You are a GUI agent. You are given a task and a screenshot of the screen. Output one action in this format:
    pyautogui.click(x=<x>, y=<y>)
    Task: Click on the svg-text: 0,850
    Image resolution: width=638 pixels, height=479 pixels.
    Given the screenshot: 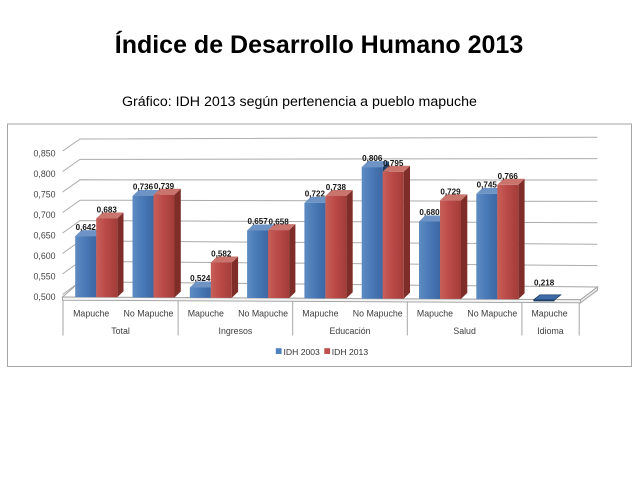 What is the action you would take?
    pyautogui.click(x=44, y=154)
    